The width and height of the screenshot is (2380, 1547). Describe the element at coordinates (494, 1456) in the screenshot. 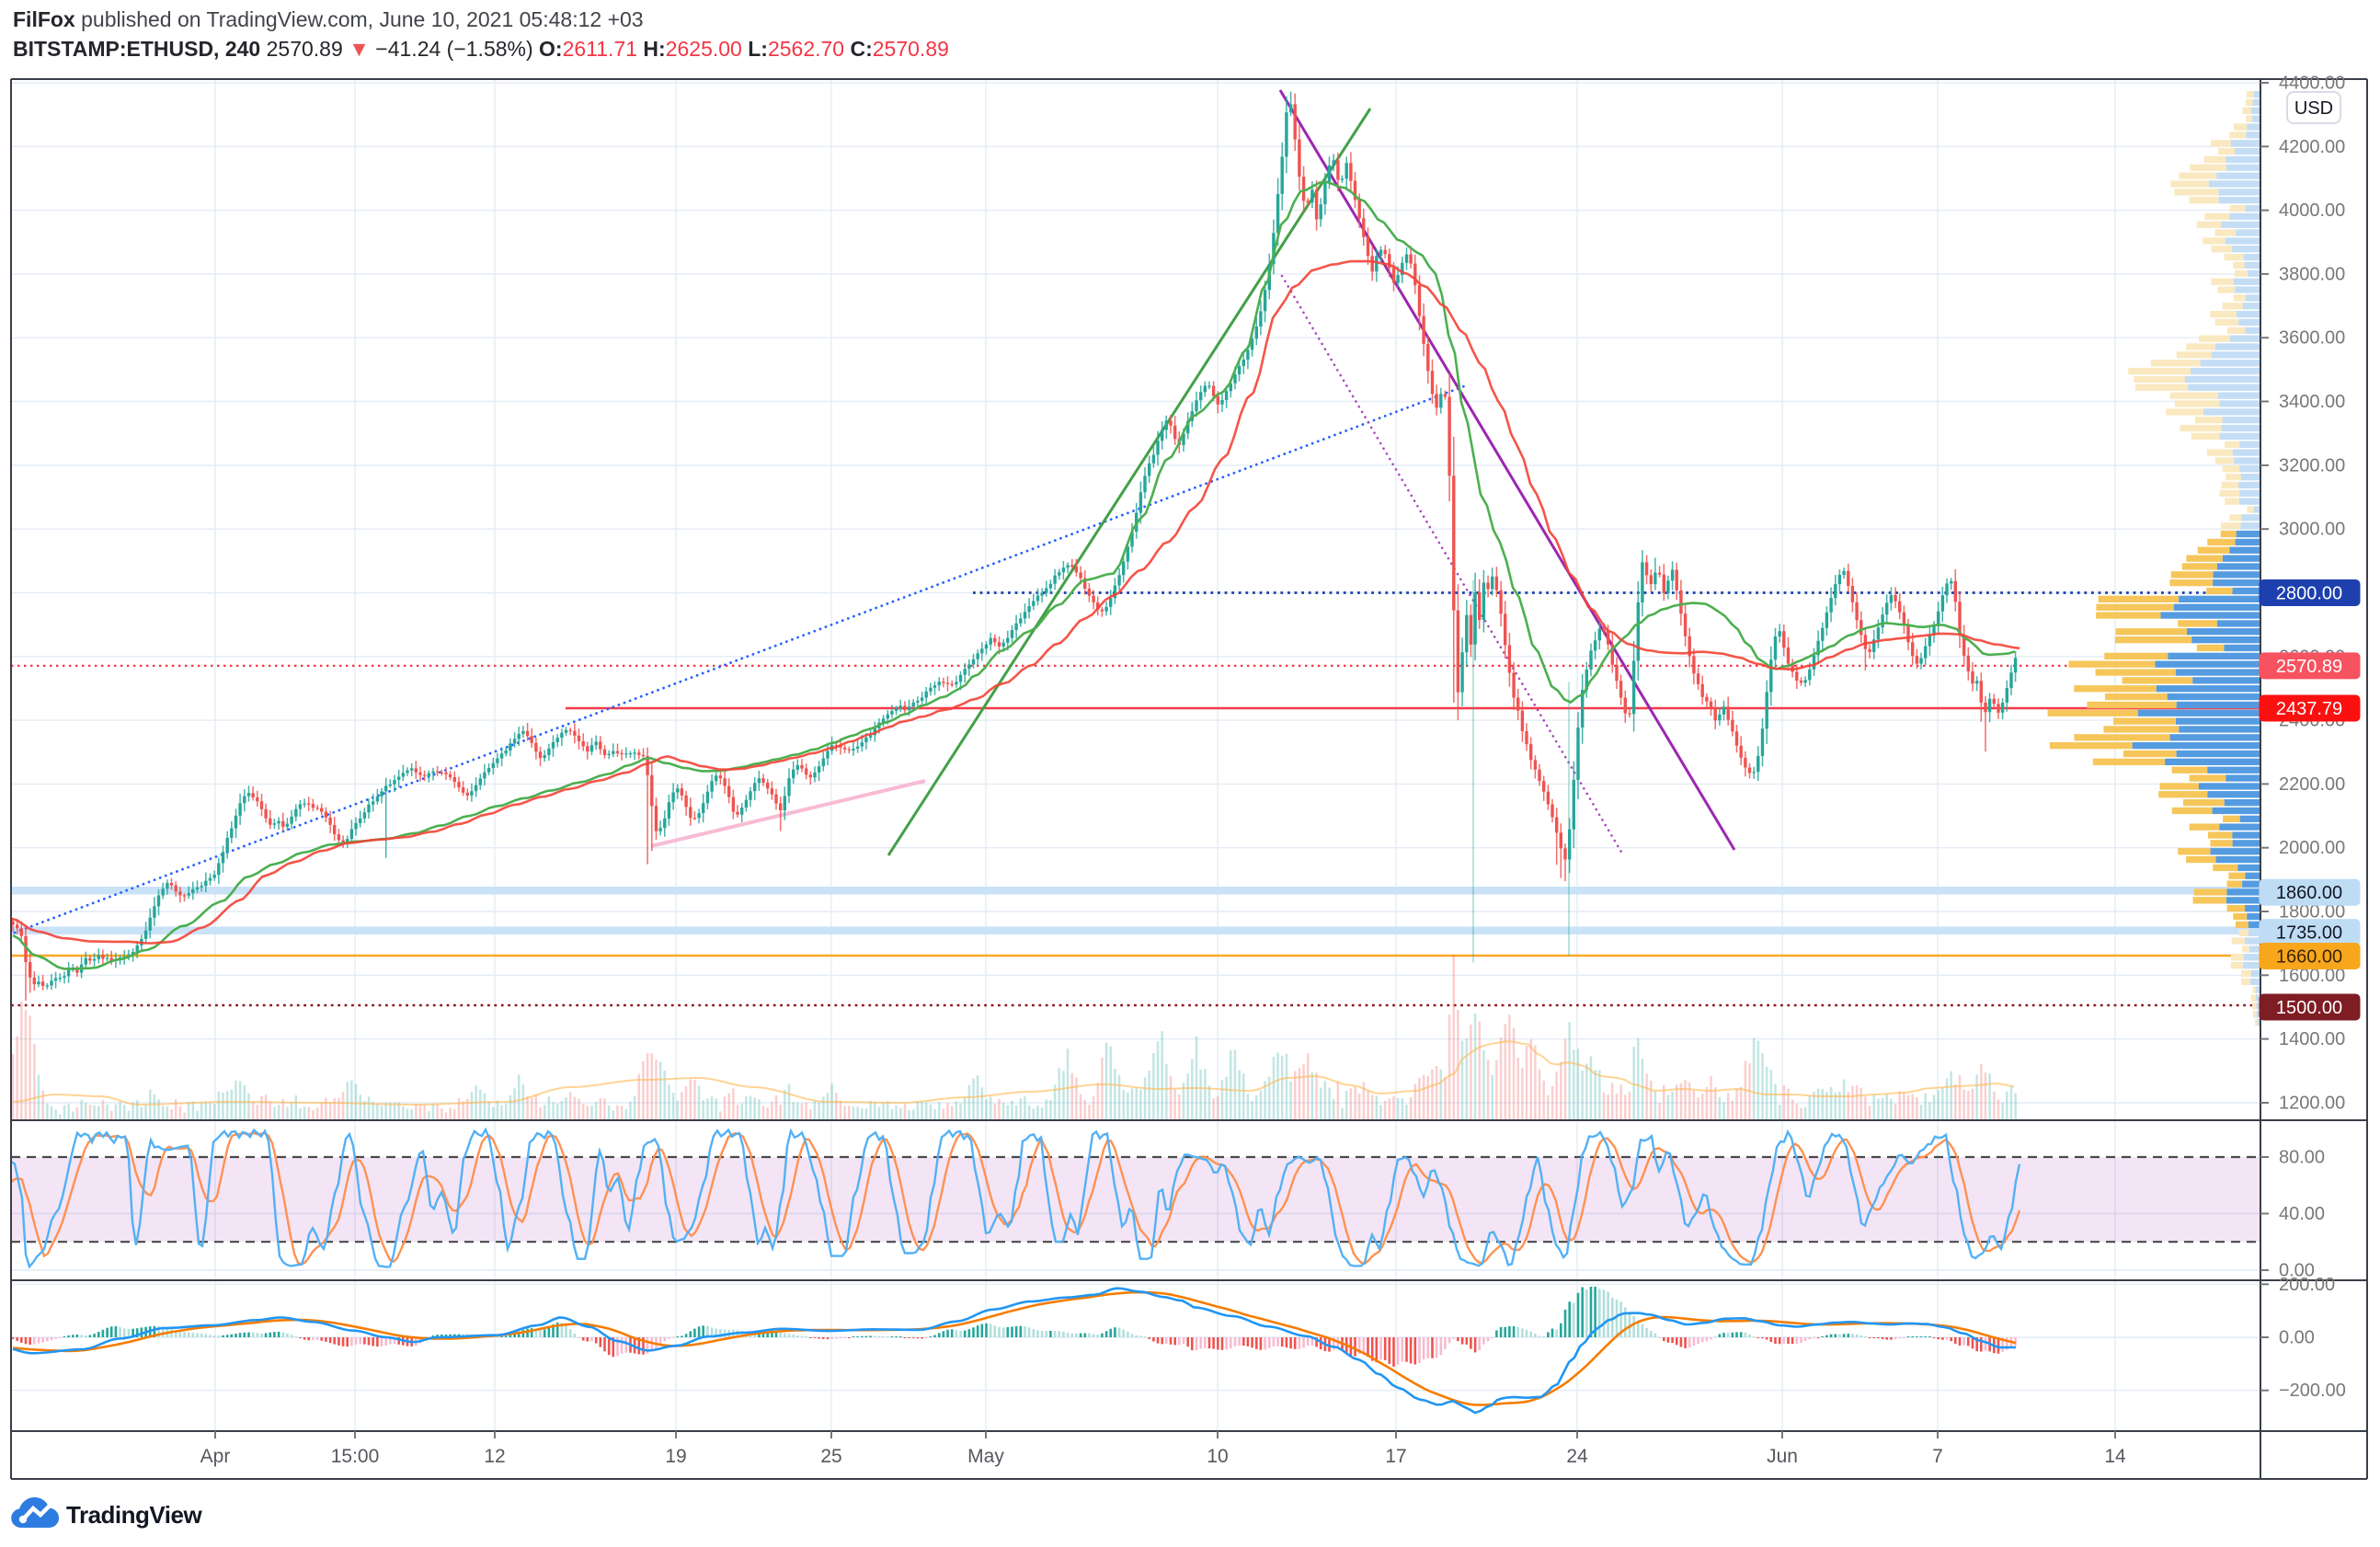

I see `svg-text: 12` at that location.